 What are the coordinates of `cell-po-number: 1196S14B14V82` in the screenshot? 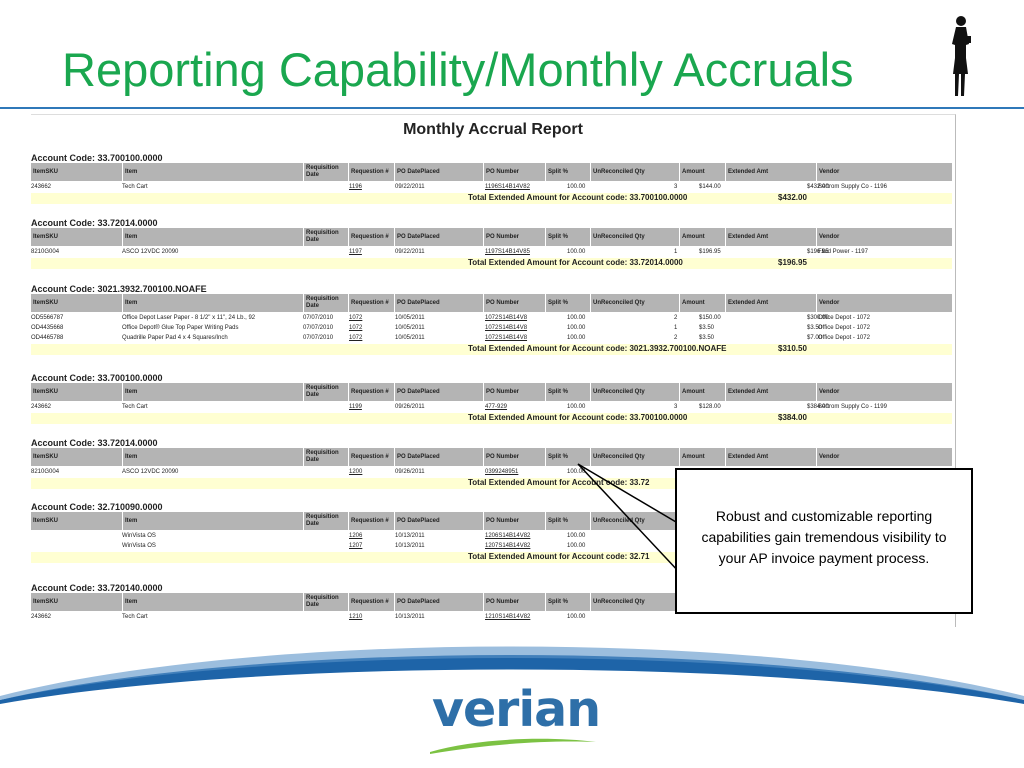 It's located at (507, 187).